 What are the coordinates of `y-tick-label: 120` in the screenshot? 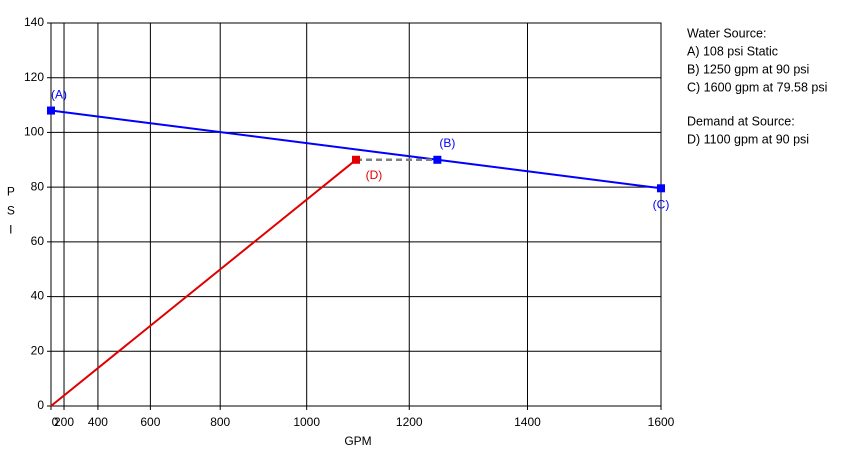 It's located at (34, 77).